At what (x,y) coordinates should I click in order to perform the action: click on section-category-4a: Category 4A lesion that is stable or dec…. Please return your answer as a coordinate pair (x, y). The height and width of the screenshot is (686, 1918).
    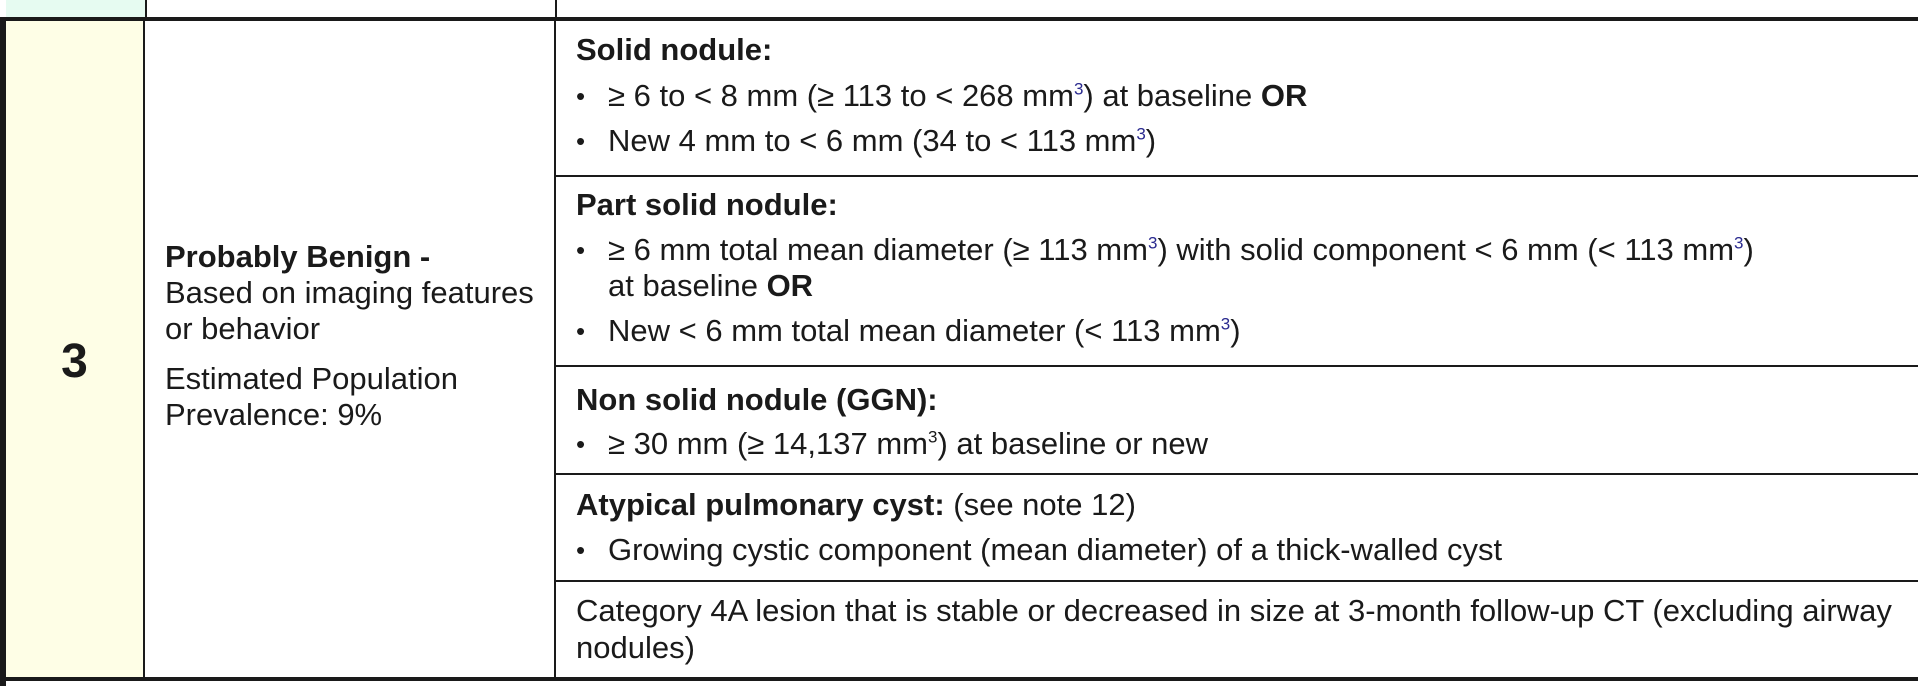
    Looking at the image, I should click on (1237, 629).